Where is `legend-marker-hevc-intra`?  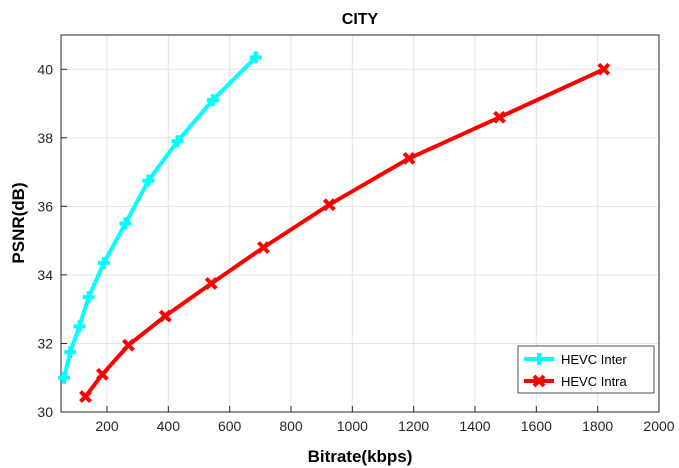
legend-marker-hevc-intra is located at coordinates (539, 381).